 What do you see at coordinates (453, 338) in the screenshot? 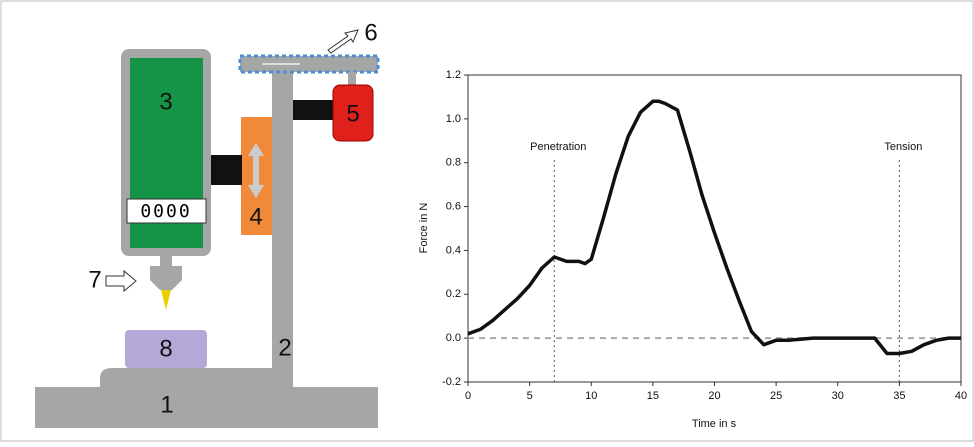
I see `y-tick-label: 0.0` at bounding box center [453, 338].